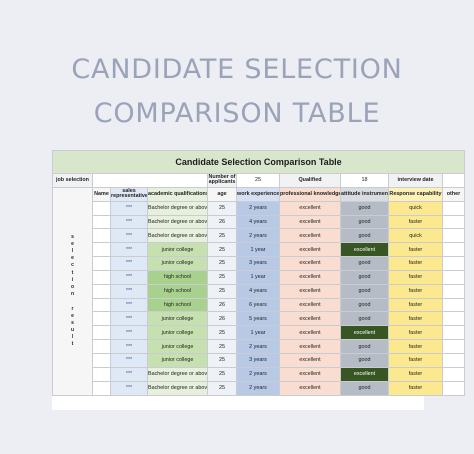  I want to click on job-selection-value, so click(150, 180).